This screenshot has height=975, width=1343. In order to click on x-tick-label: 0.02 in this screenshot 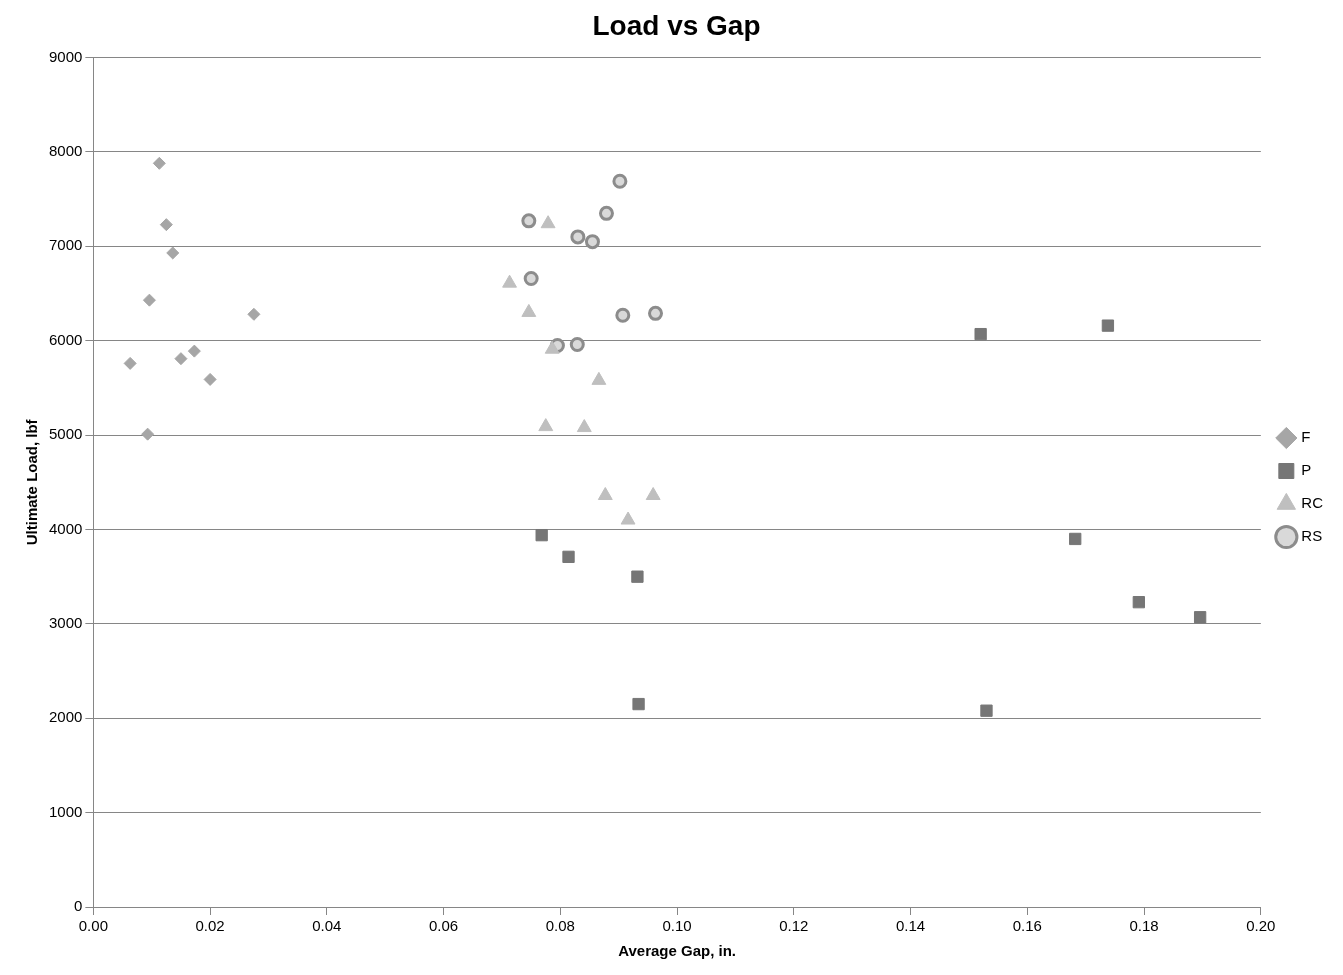, I will do `click(210, 926)`.